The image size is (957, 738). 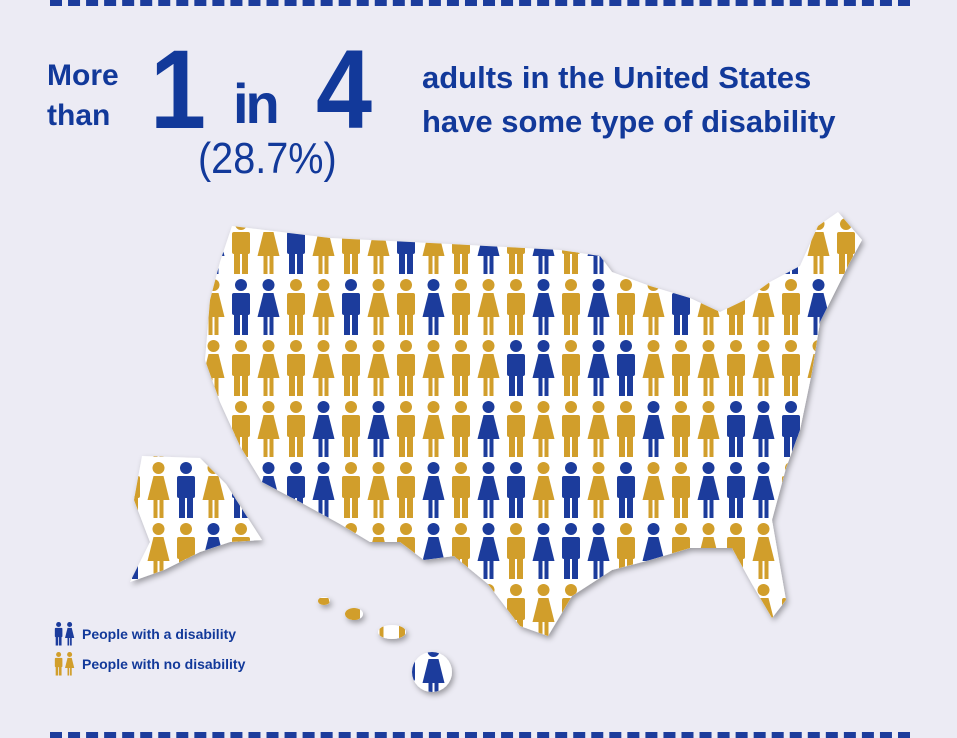 I want to click on headline-than: than, so click(x=79, y=115).